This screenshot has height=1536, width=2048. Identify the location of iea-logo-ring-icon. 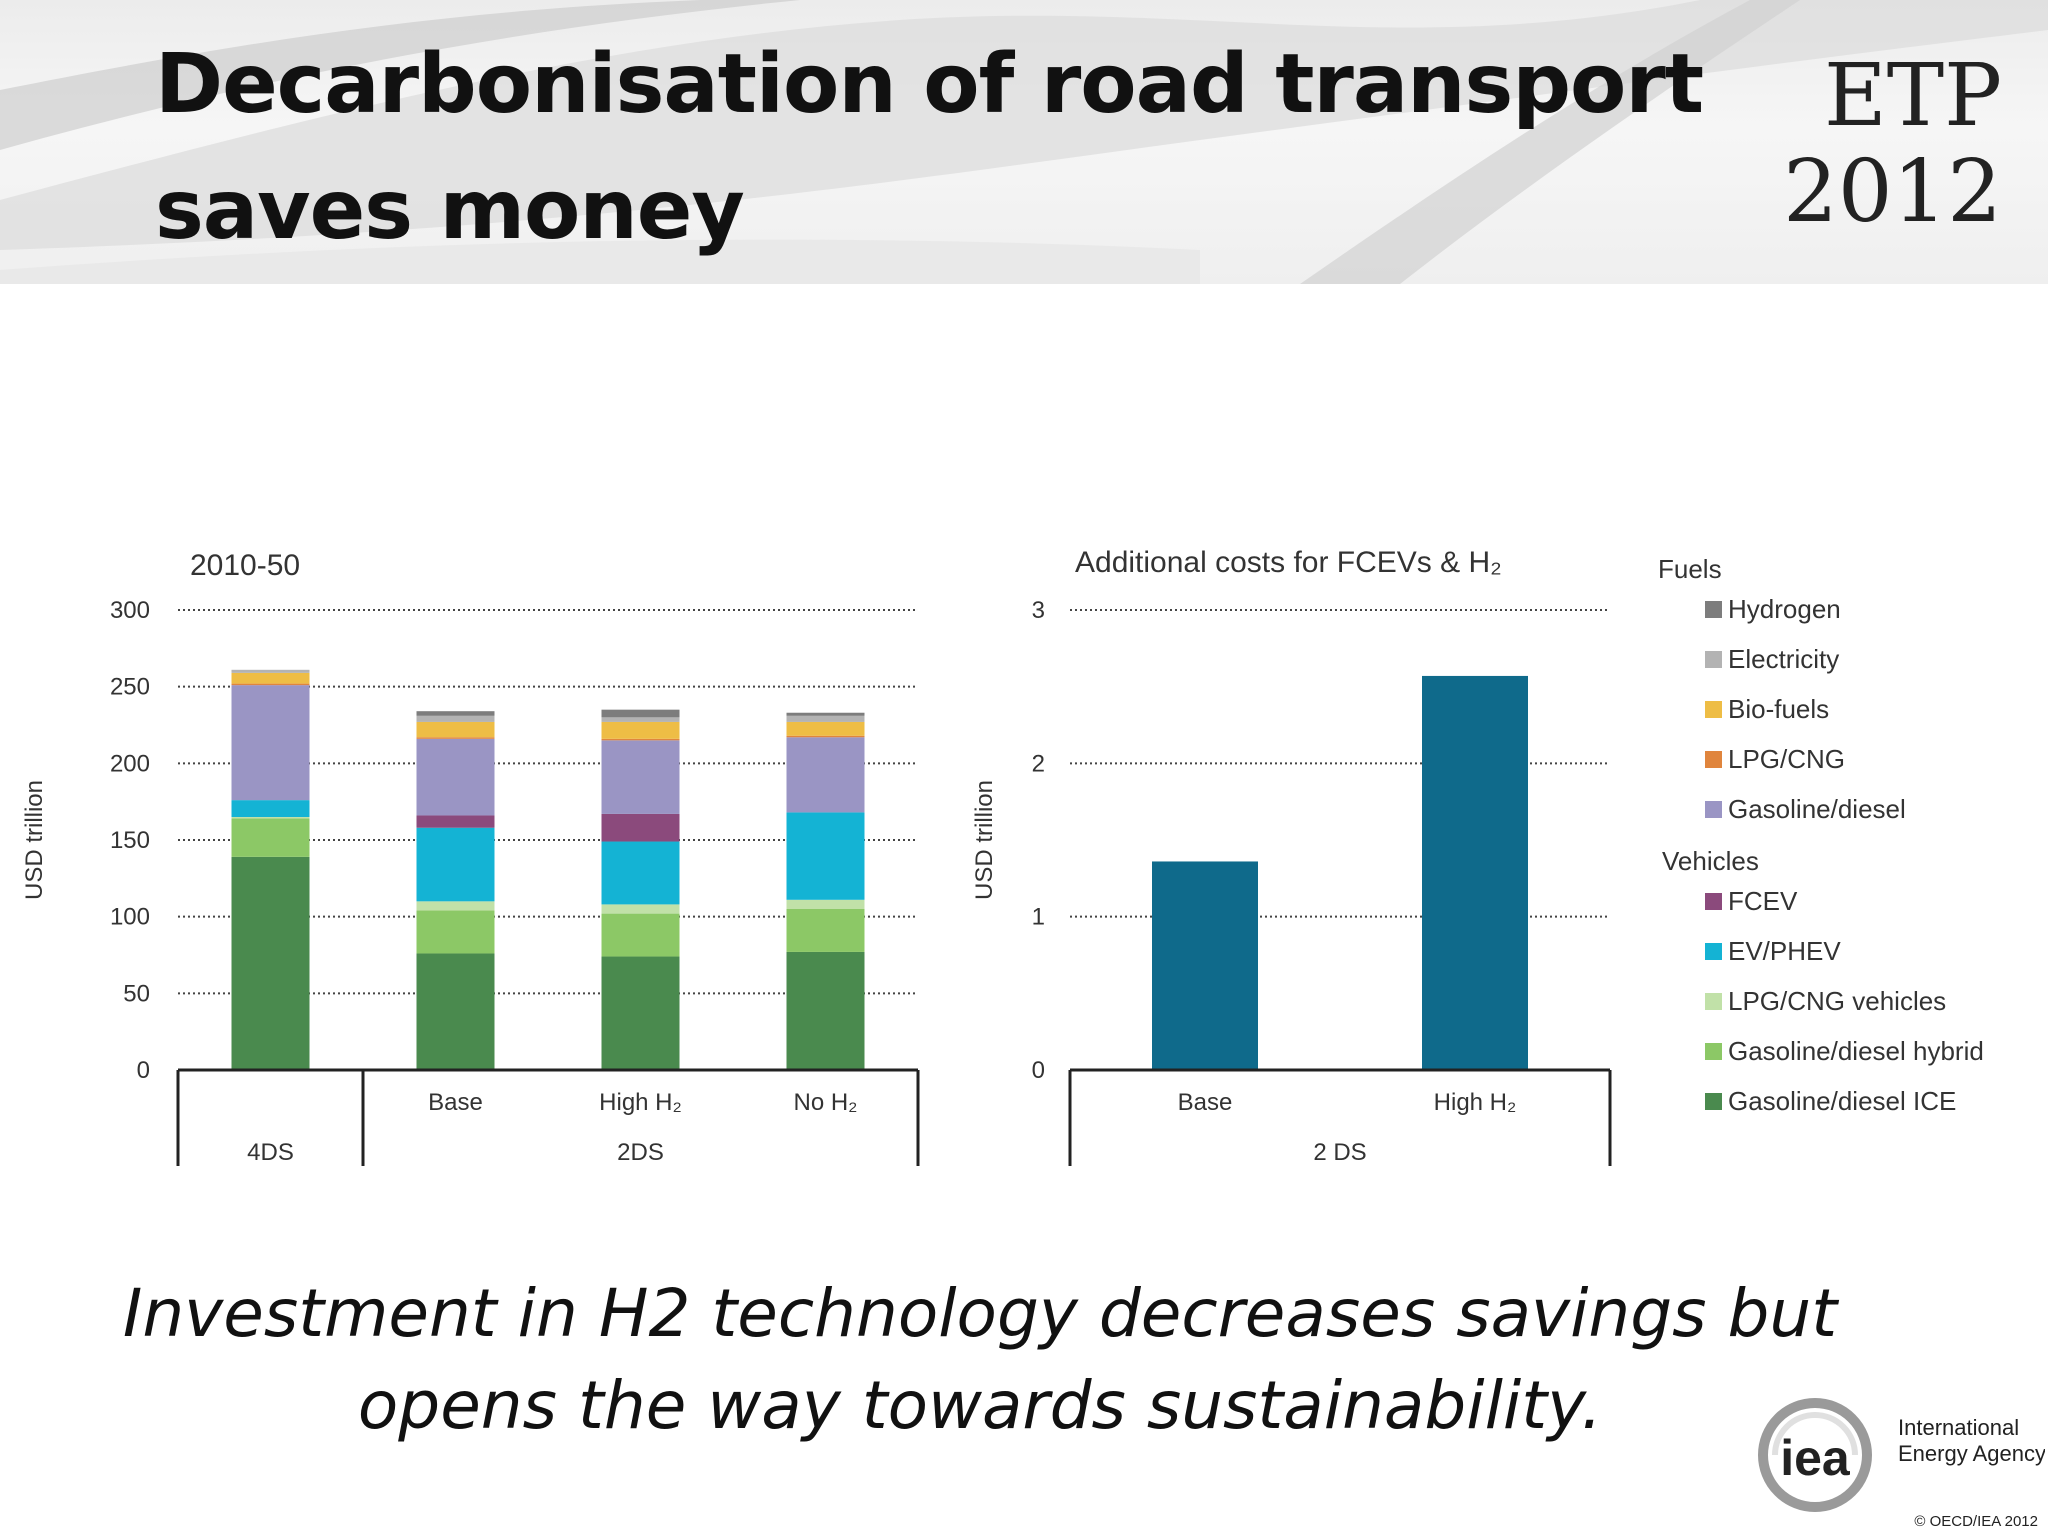
(1815, 1455).